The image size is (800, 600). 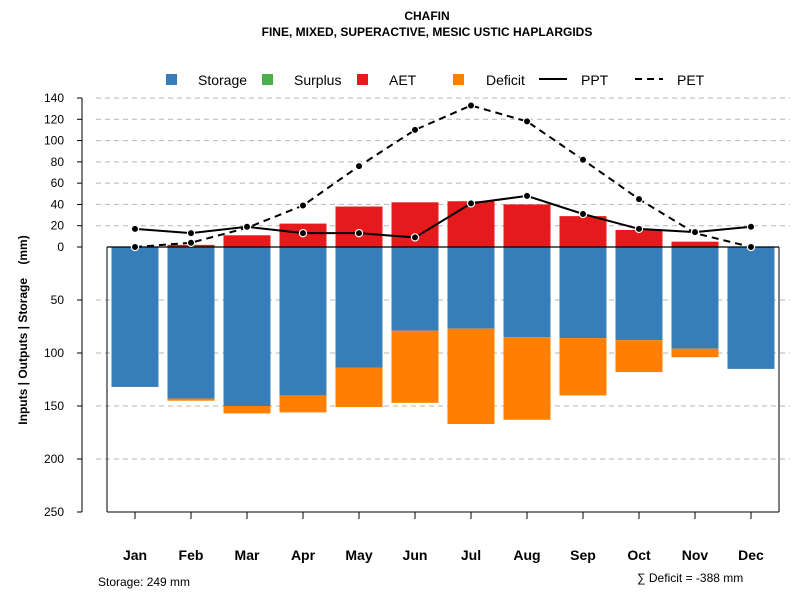 I want to click on footer-deficit: ∑ Deficit = -388 mm, so click(x=690, y=578).